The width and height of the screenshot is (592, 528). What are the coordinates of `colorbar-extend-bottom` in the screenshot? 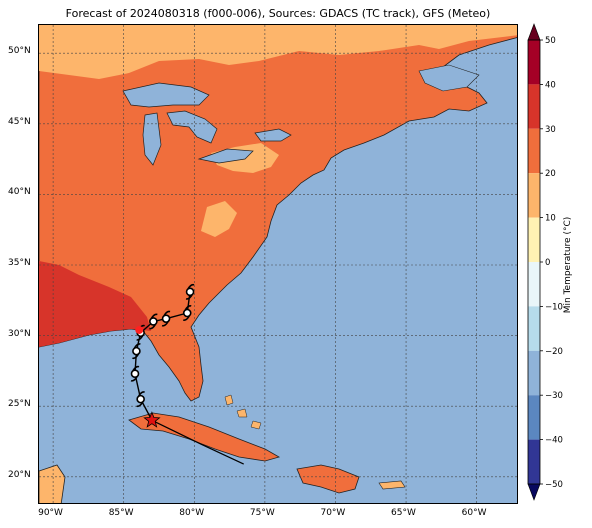 It's located at (534, 492).